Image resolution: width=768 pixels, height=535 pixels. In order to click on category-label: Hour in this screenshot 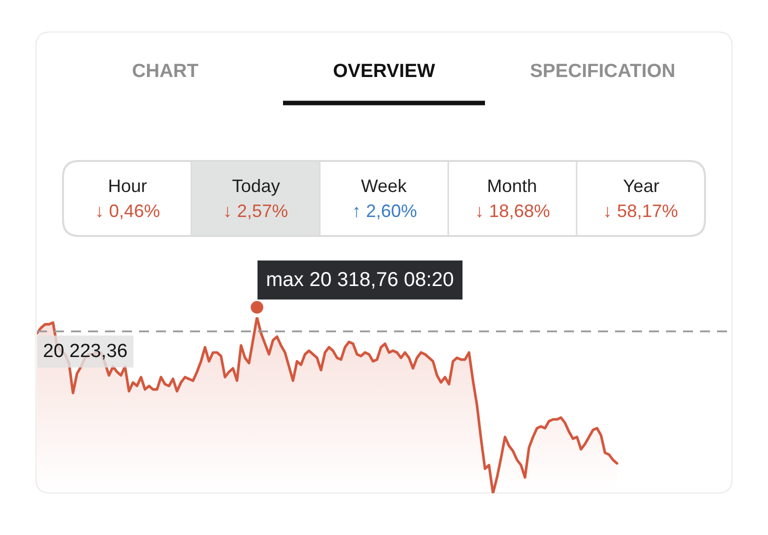, I will do `click(128, 186)`.